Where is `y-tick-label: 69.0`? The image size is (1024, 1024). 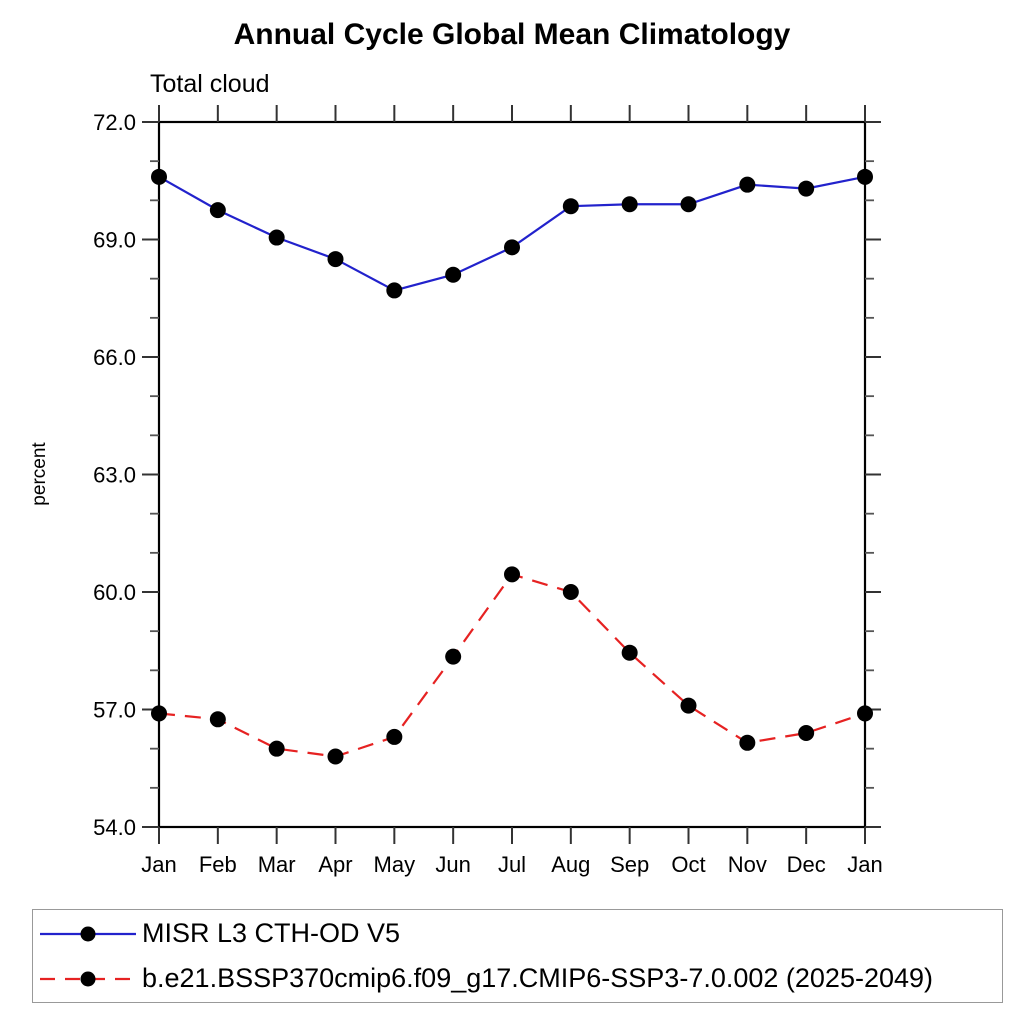
y-tick-label: 69.0 is located at coordinates (114, 240).